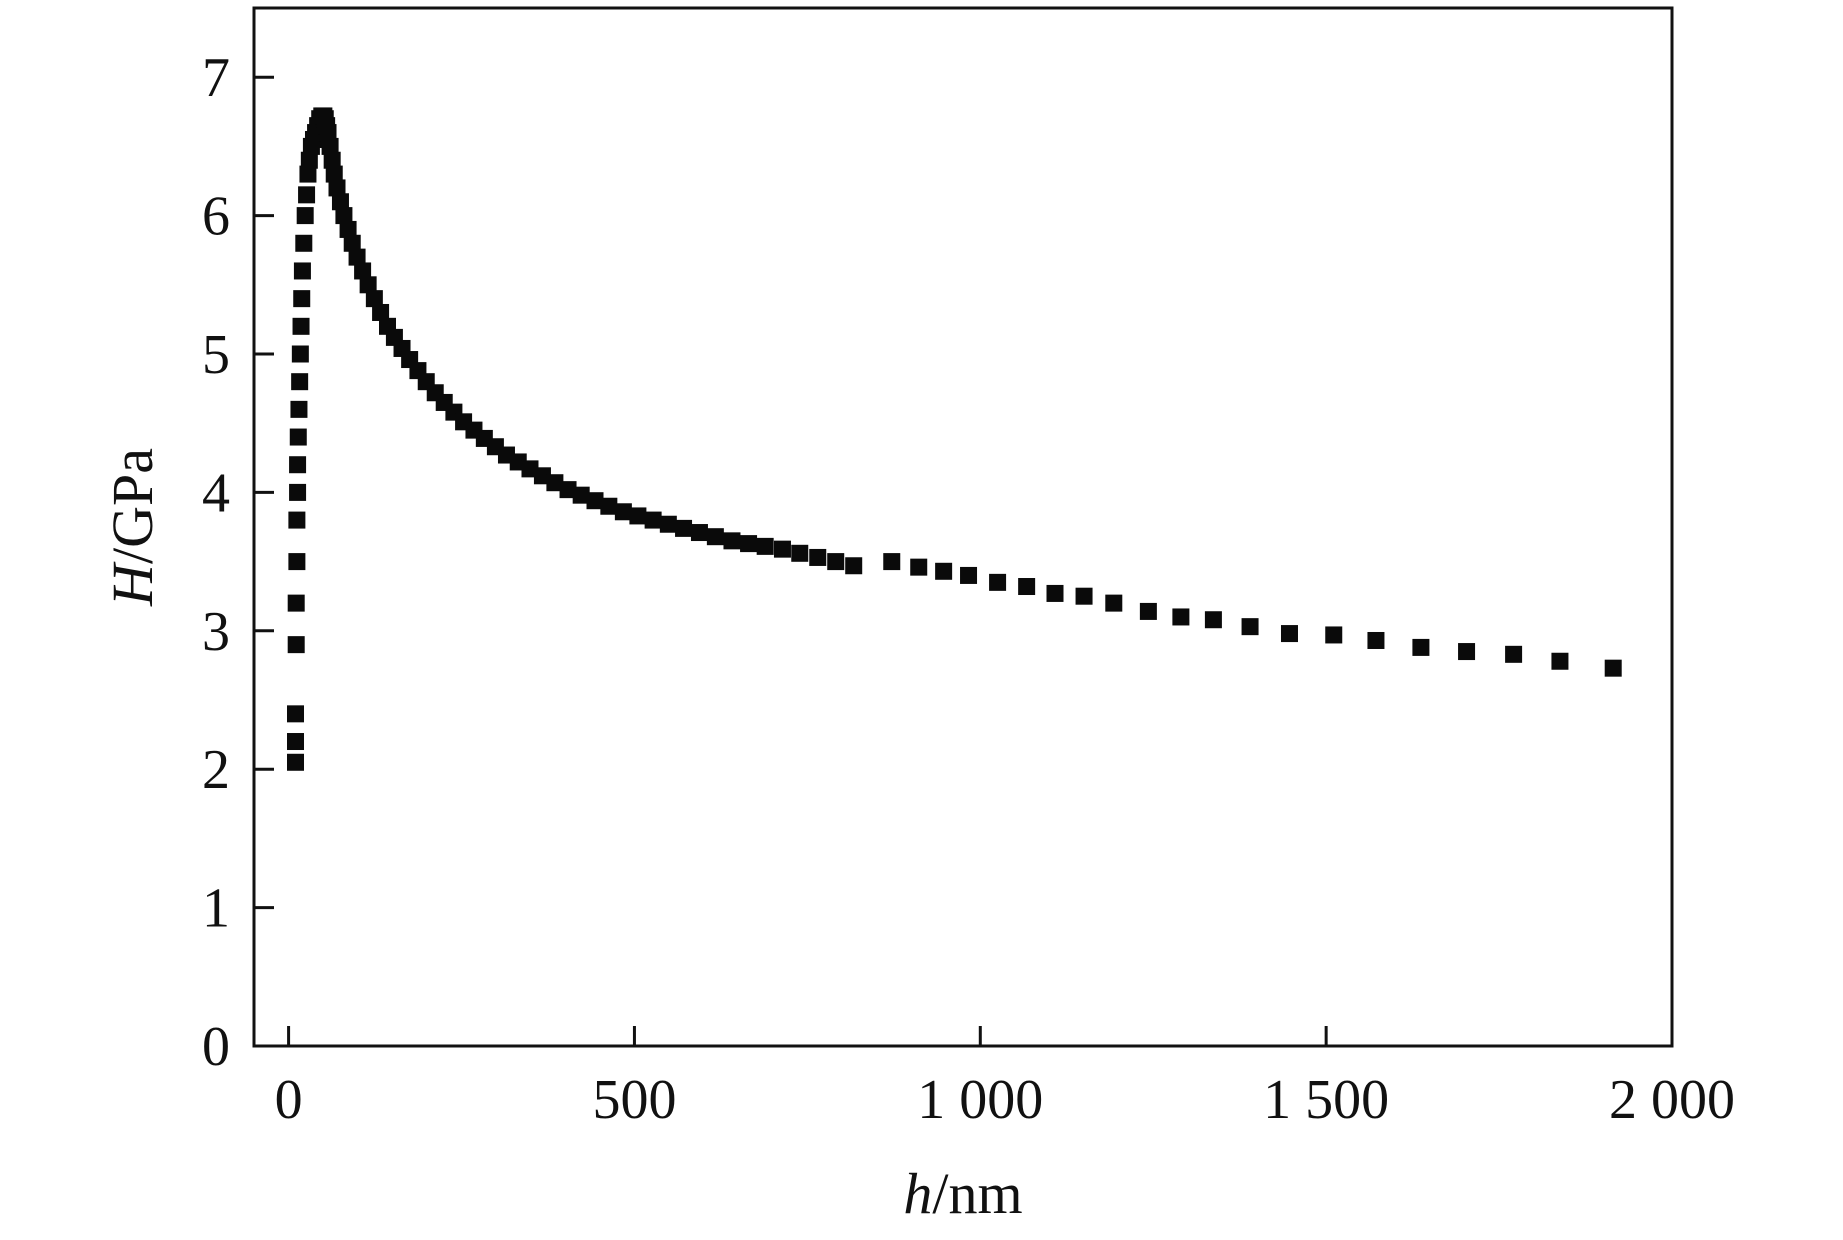 This screenshot has height=1240, width=1843. What do you see at coordinates (216, 493) in the screenshot?
I see `y-tick-label: 4` at bounding box center [216, 493].